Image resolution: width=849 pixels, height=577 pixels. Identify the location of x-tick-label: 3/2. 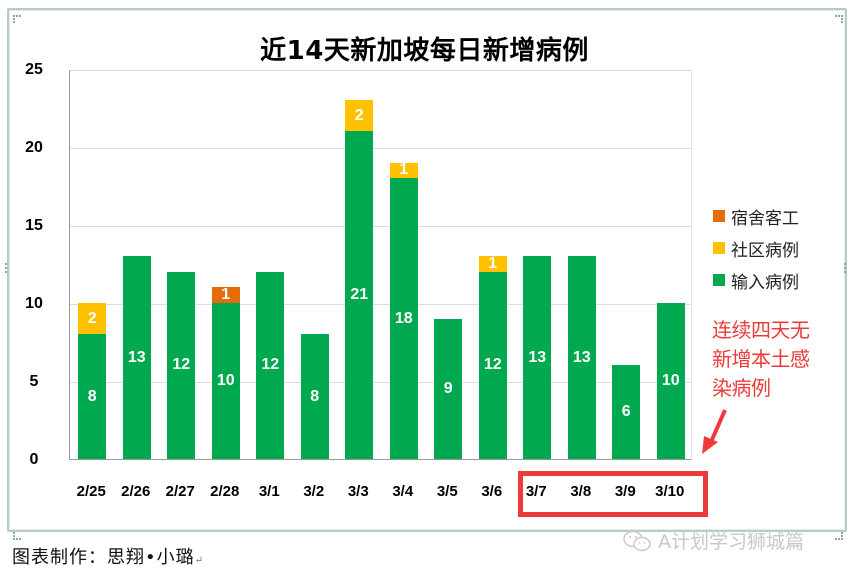
(314, 491).